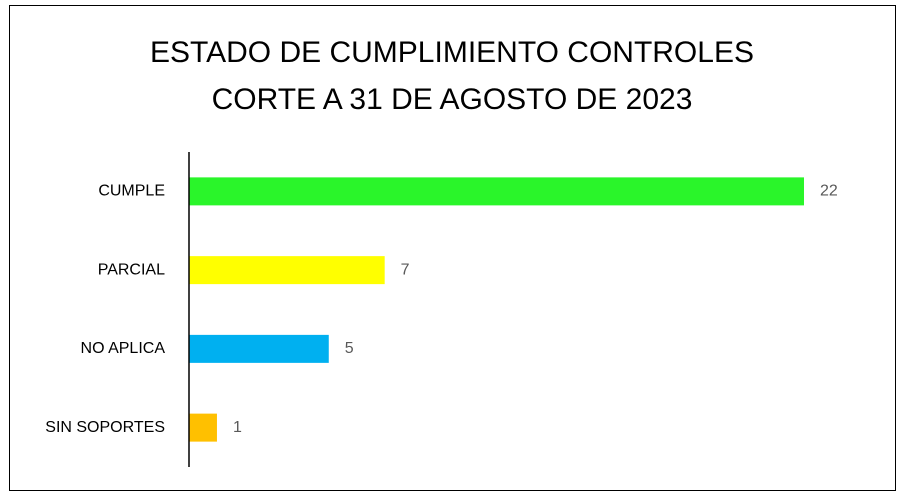  Describe the element at coordinates (237, 427) in the screenshot. I see `data-label: 1` at that location.